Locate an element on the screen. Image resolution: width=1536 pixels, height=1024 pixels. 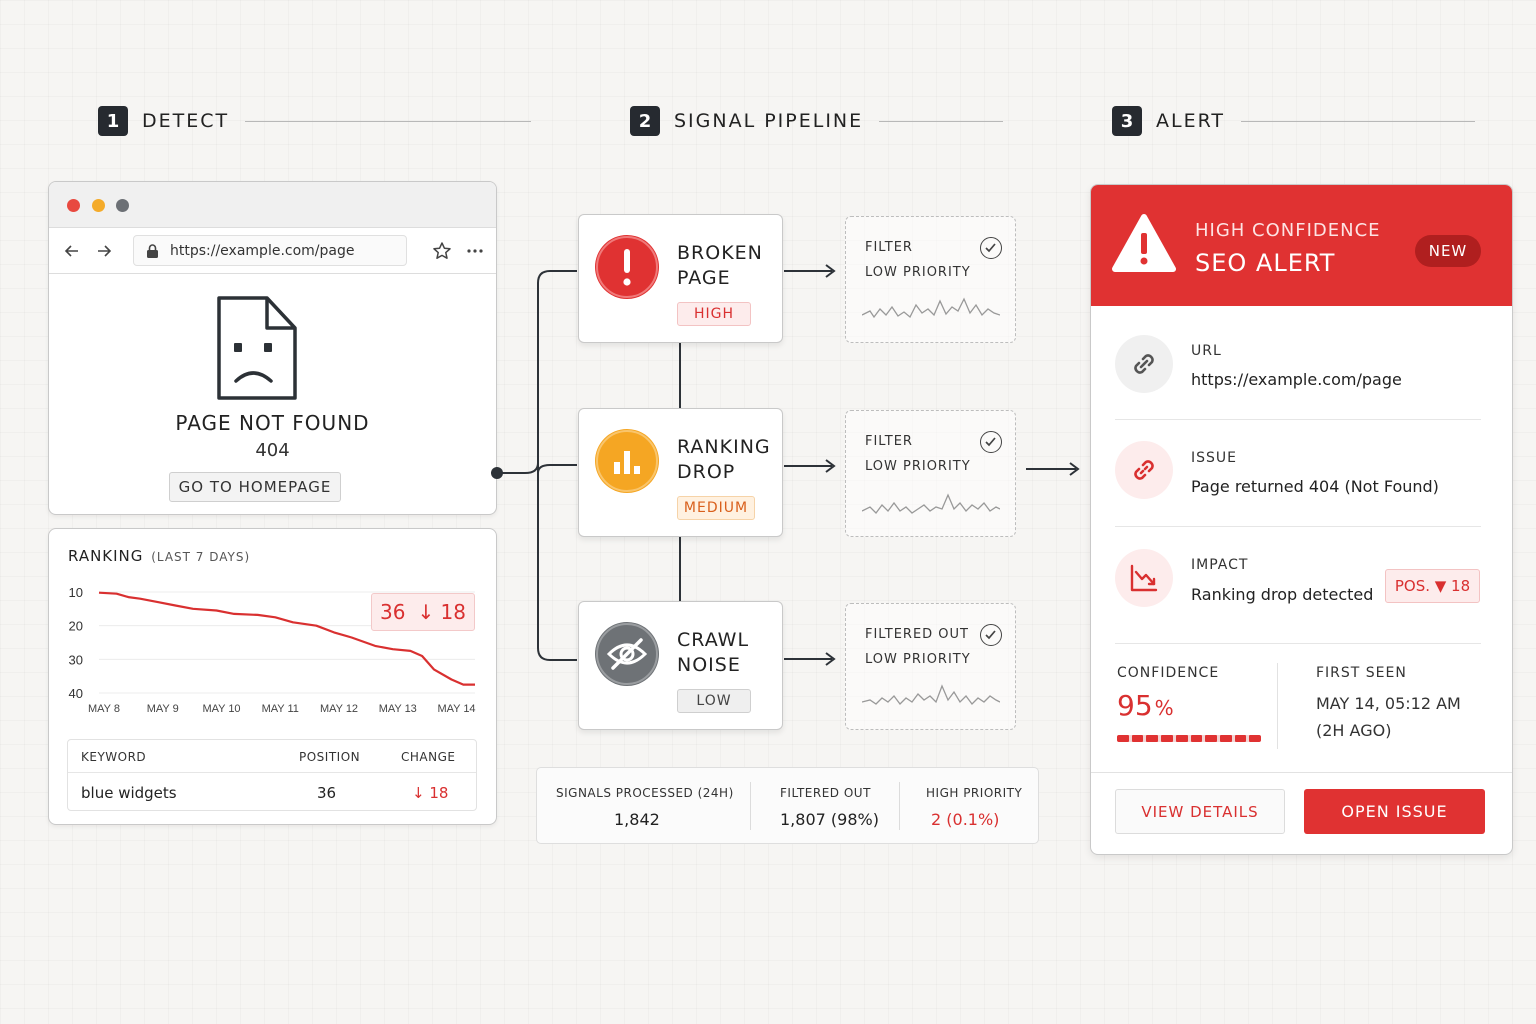
signal-title: BROKEN PAGE is located at coordinates (720, 266).